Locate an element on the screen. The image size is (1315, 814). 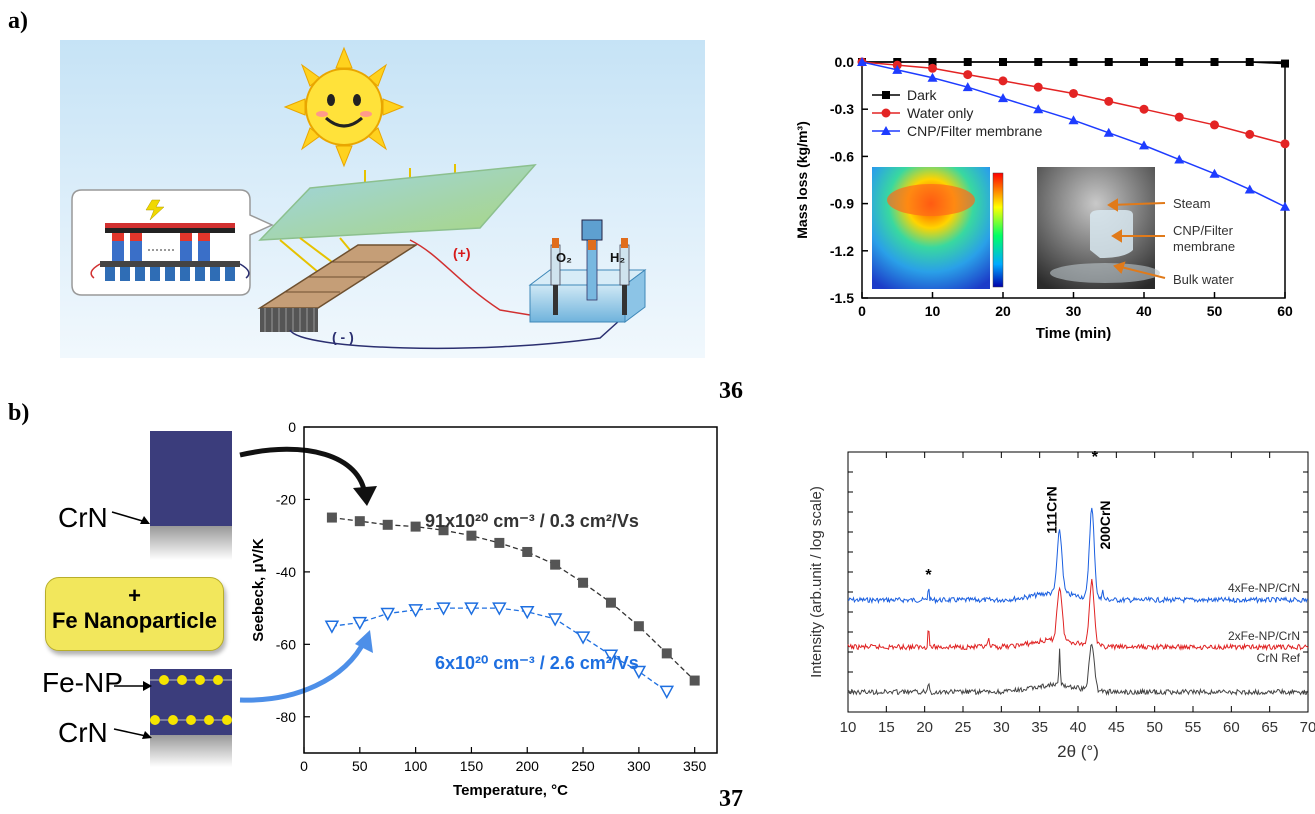
negative-terminal-label: ( - ) is located at coordinates (343, 337).